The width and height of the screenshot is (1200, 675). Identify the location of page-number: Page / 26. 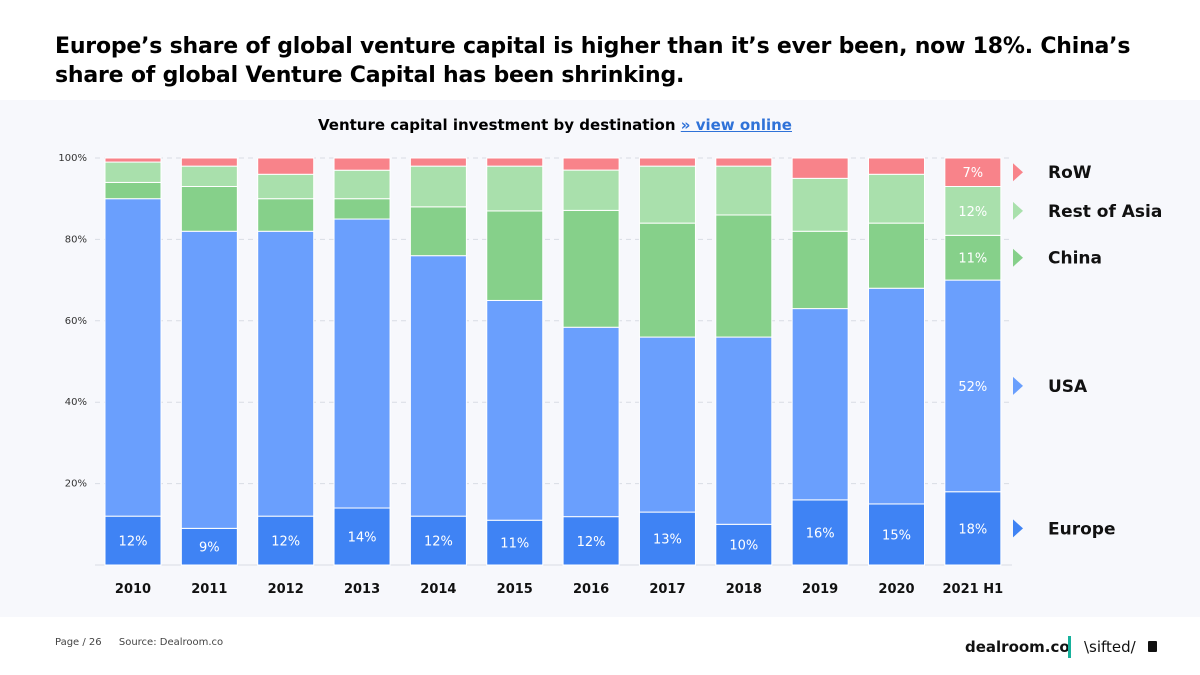
(78, 642).